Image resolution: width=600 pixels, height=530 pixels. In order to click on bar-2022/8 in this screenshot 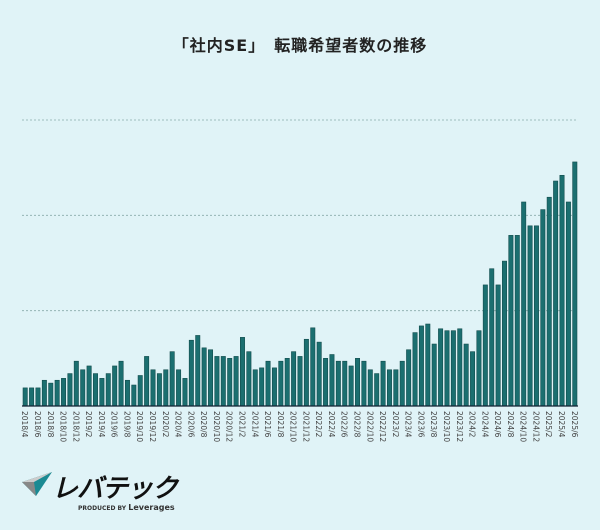, I will do `click(357, 382)`.